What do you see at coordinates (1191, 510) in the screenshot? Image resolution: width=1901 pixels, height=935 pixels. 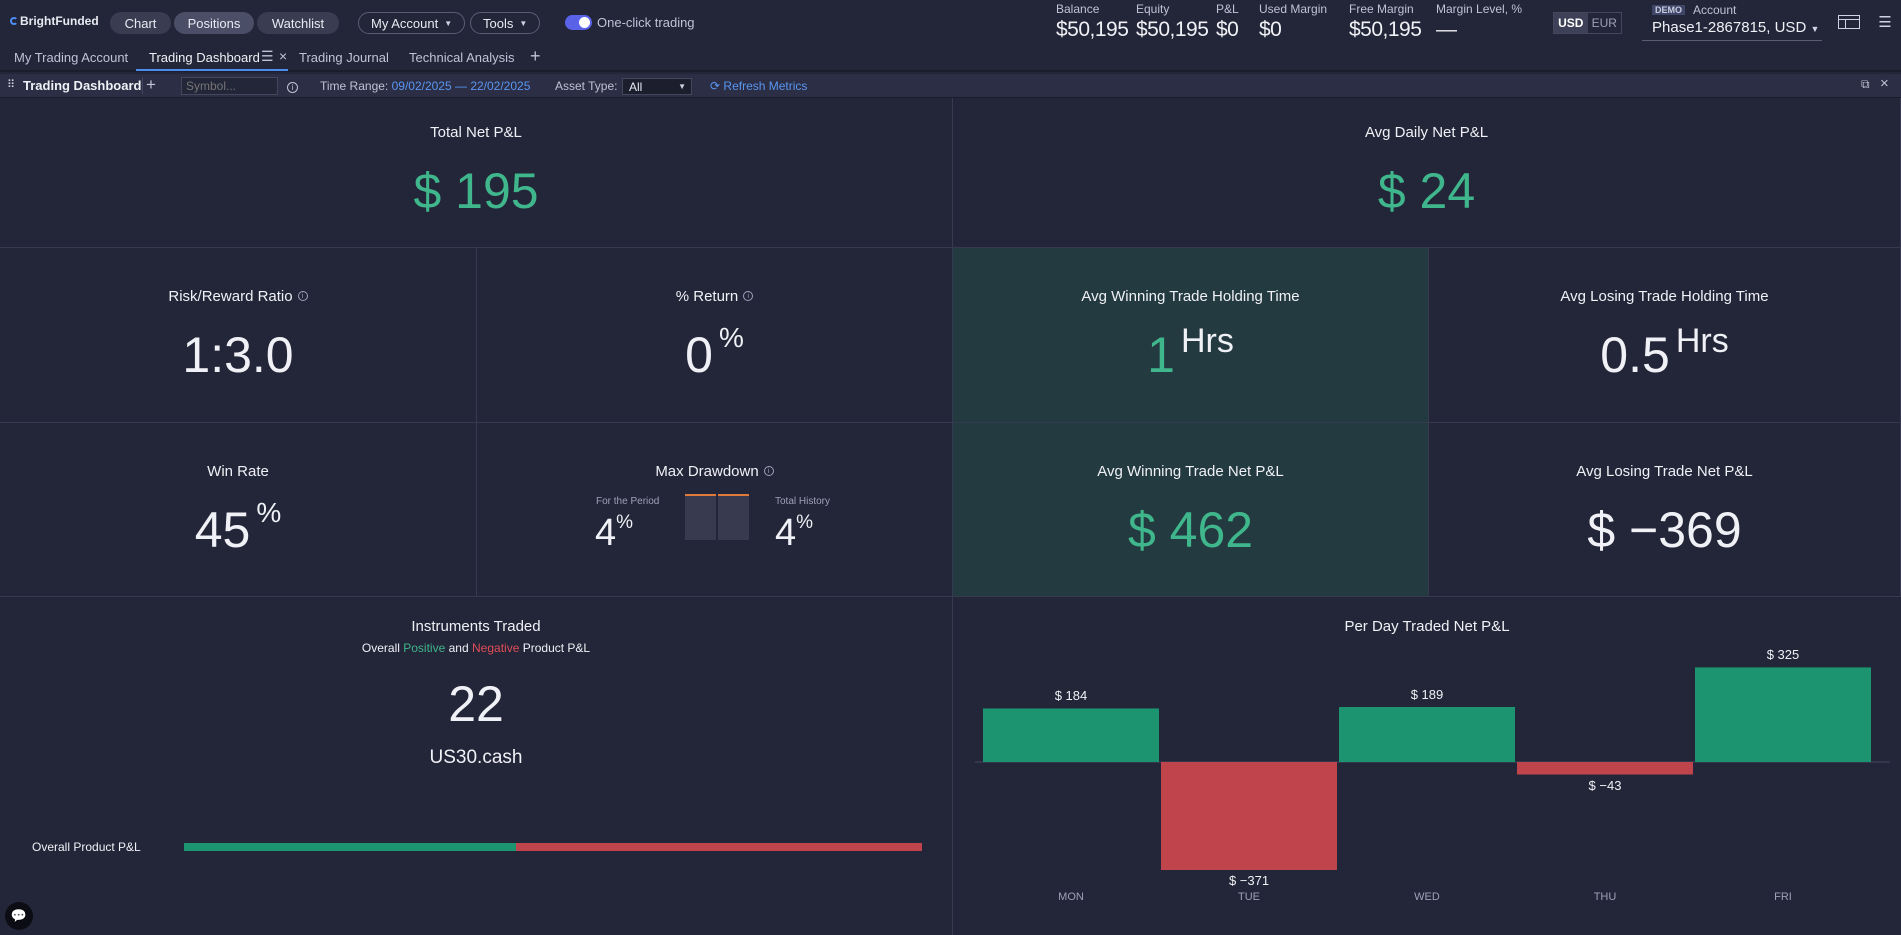 I see `tile-avg-winning-net-pnl: Avg Winning Trade Net P&L $ 462` at bounding box center [1191, 510].